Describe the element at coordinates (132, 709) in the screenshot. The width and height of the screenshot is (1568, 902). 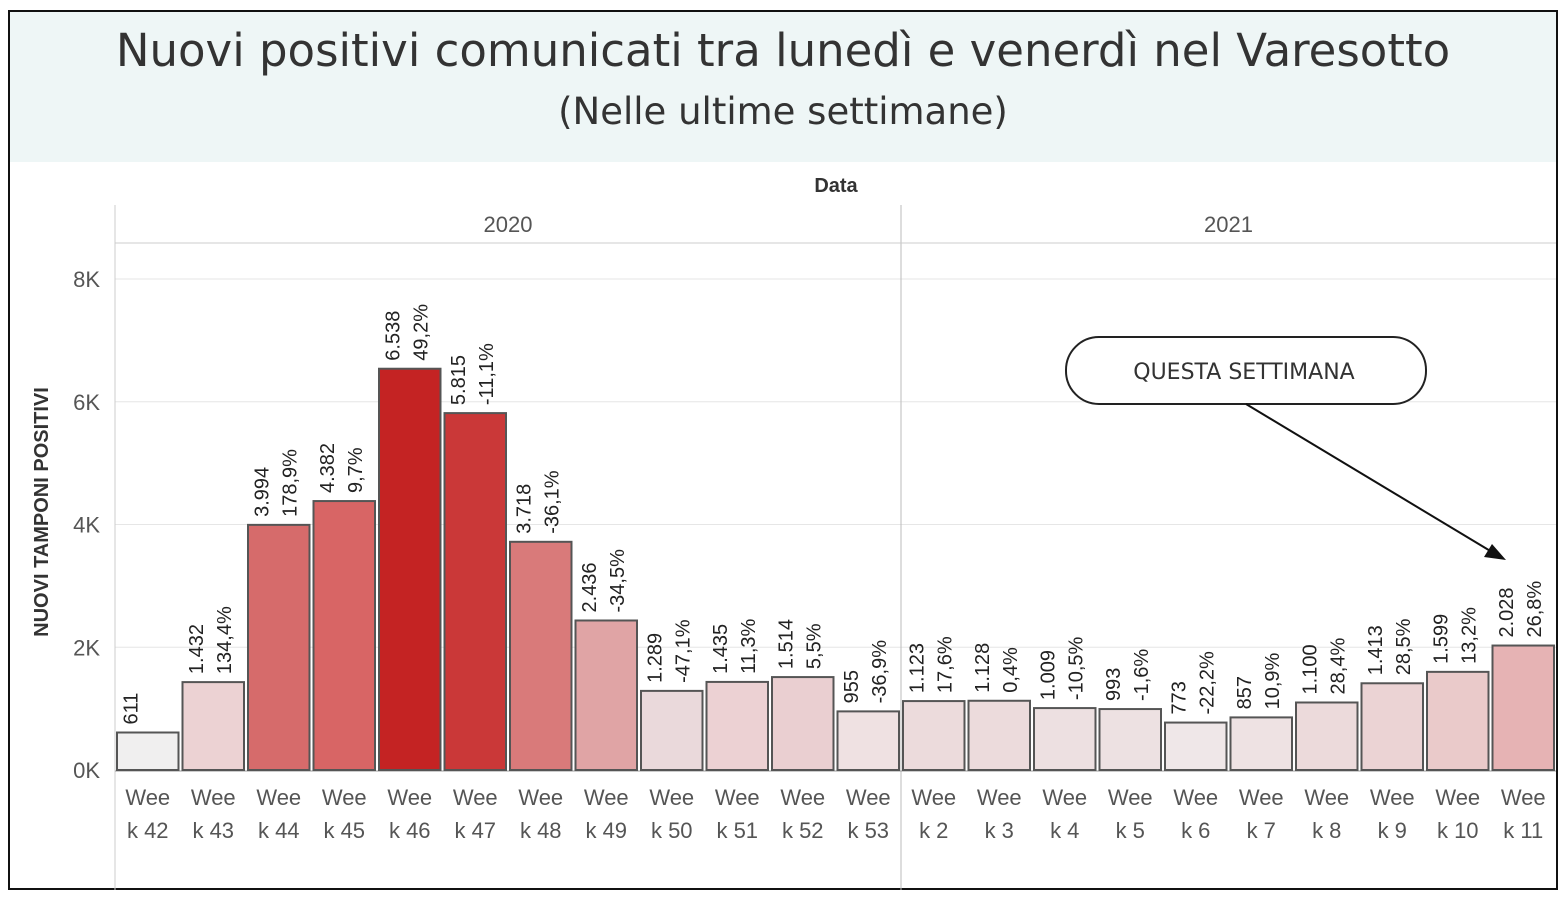
I see `data-label-value: 611` at that location.